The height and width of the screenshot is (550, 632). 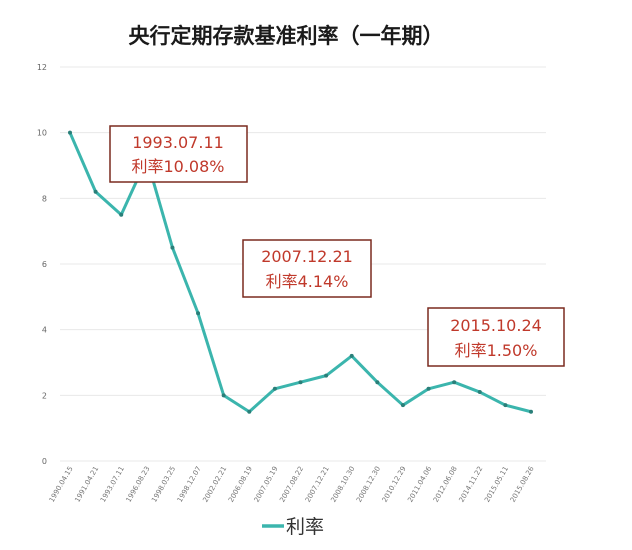 What do you see at coordinates (368, 484) in the screenshot?
I see `x-tick-label: 2008.12.30` at bounding box center [368, 484].